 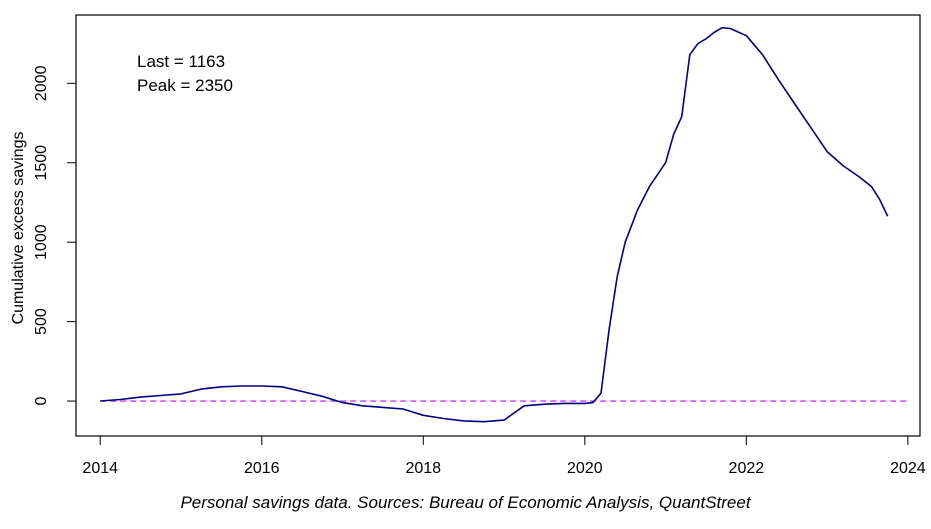 I want to click on x-tick-label-2024: 2024, so click(x=908, y=468).